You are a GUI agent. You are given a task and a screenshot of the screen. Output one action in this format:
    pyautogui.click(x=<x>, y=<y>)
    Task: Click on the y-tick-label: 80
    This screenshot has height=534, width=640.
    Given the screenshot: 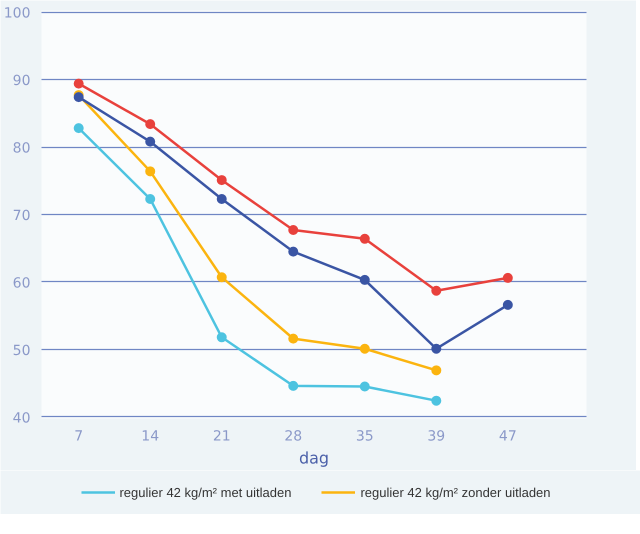 What is the action you would take?
    pyautogui.click(x=21, y=148)
    